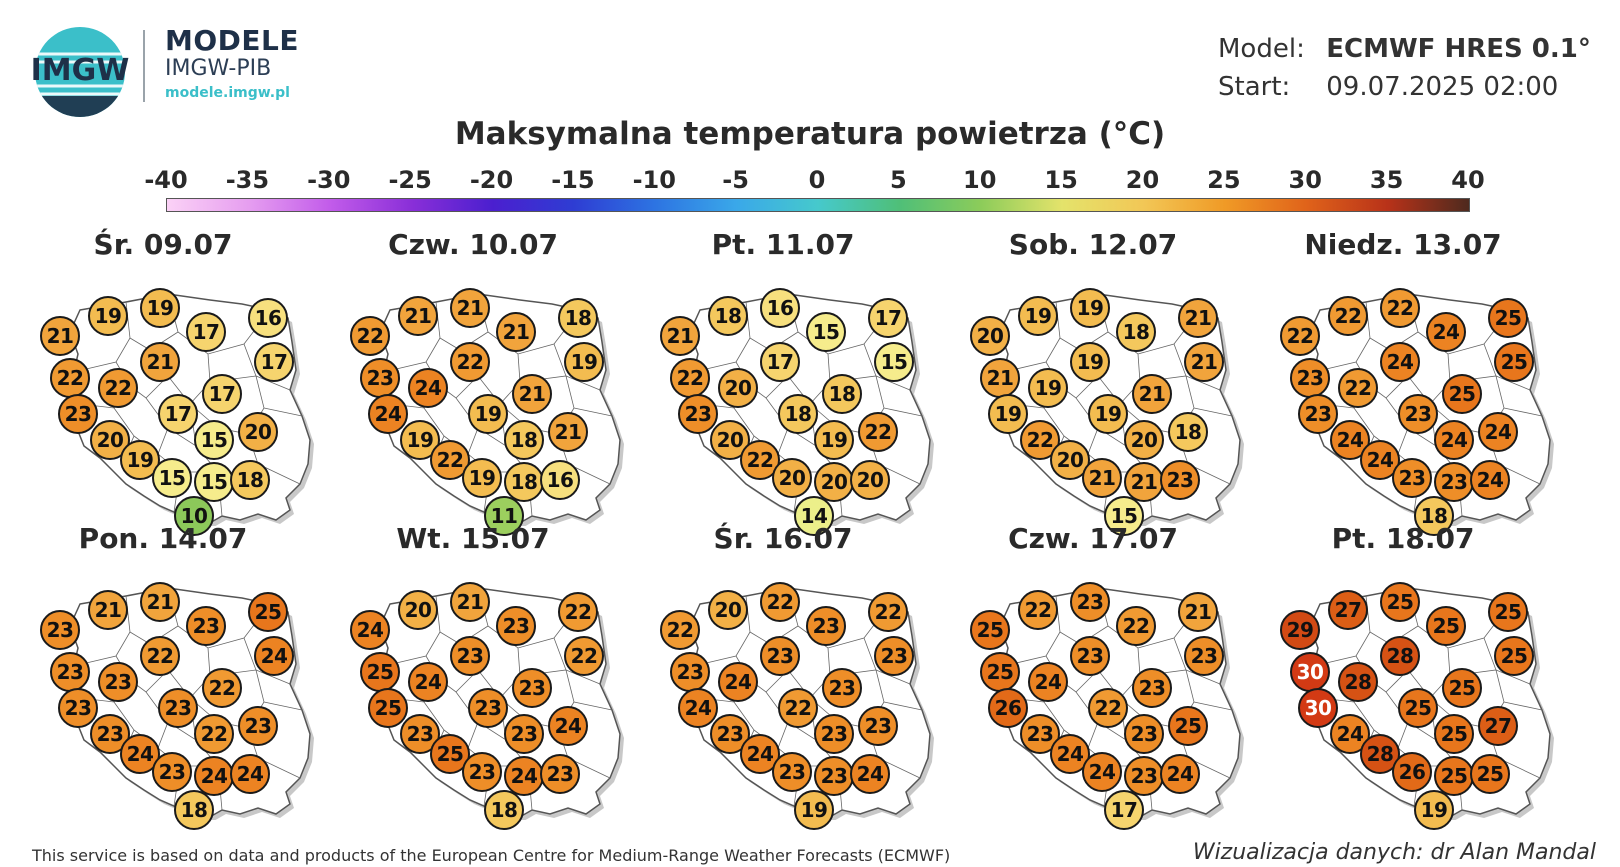 Image resolution: width=1620 pixels, height=867 pixels. Describe the element at coordinates (1386, 180) in the screenshot. I see `scale-tick: 35` at that location.